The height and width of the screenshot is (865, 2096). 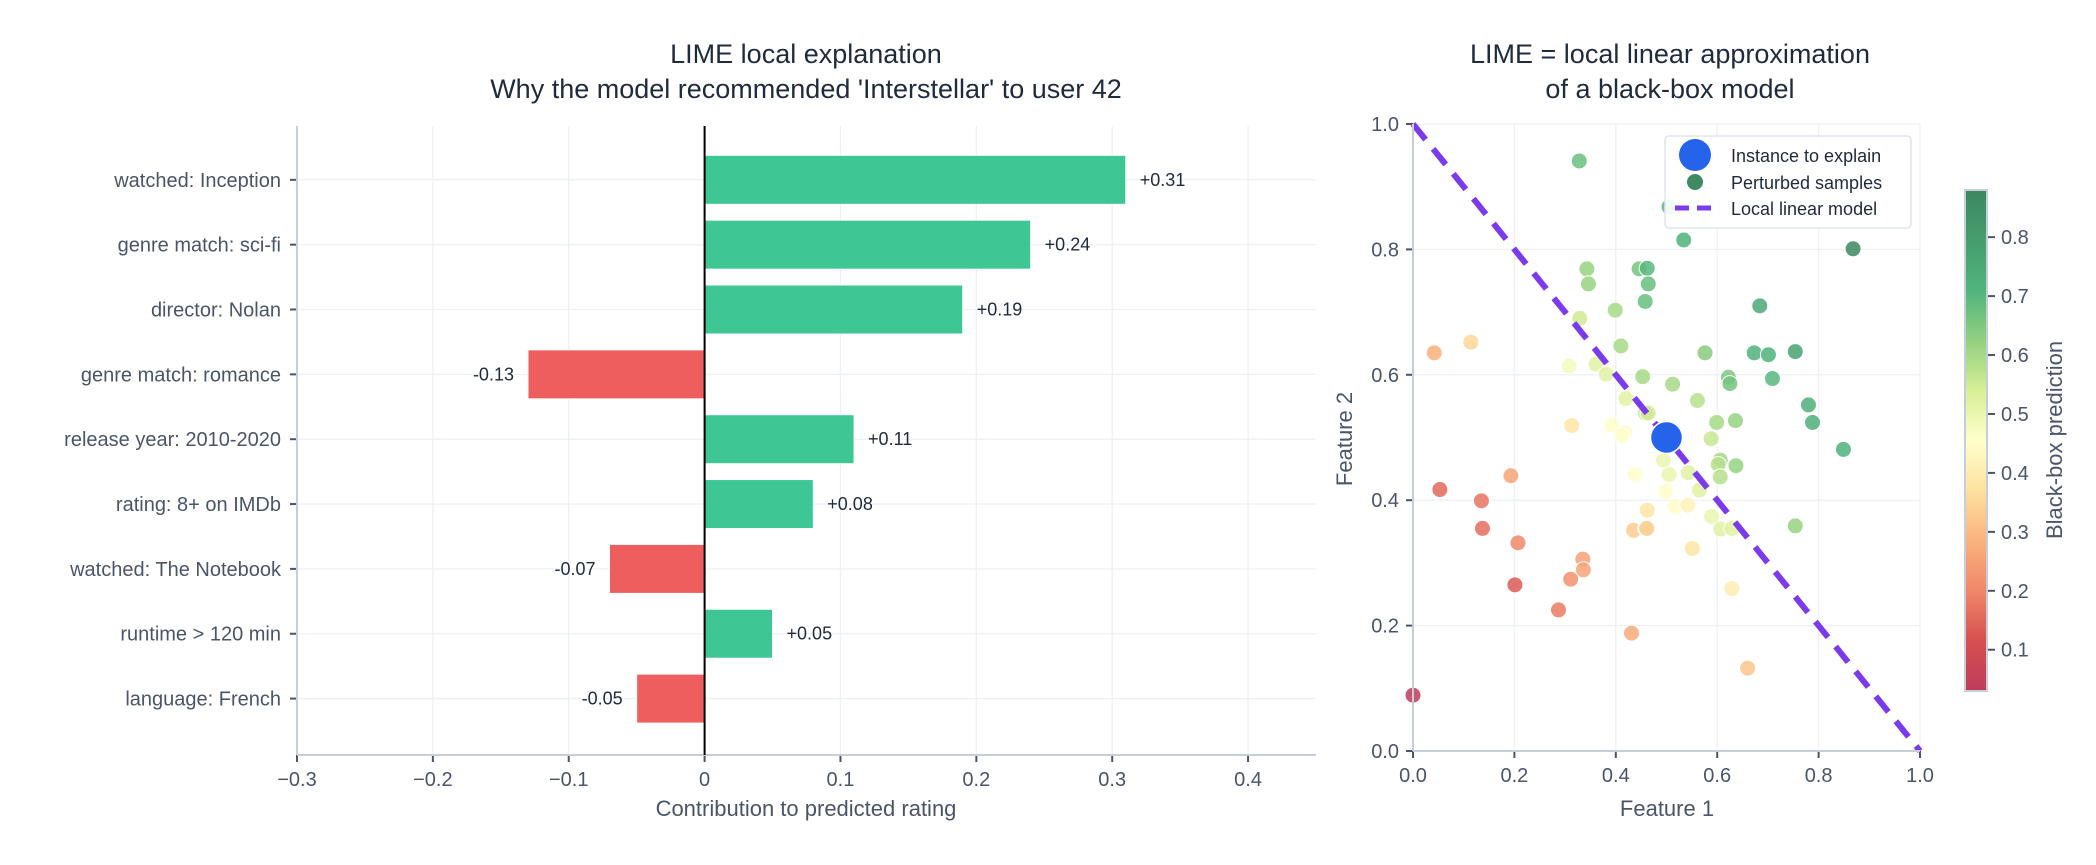 I want to click on legend-box, so click(x=1788, y=182).